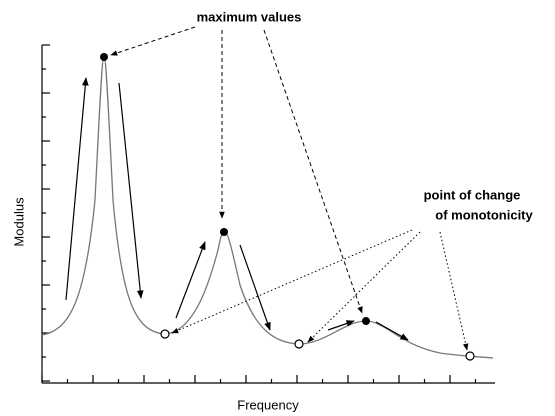 The width and height of the screenshot is (555, 416). What do you see at coordinates (472, 194) in the screenshot?
I see `change-label: point of change` at bounding box center [472, 194].